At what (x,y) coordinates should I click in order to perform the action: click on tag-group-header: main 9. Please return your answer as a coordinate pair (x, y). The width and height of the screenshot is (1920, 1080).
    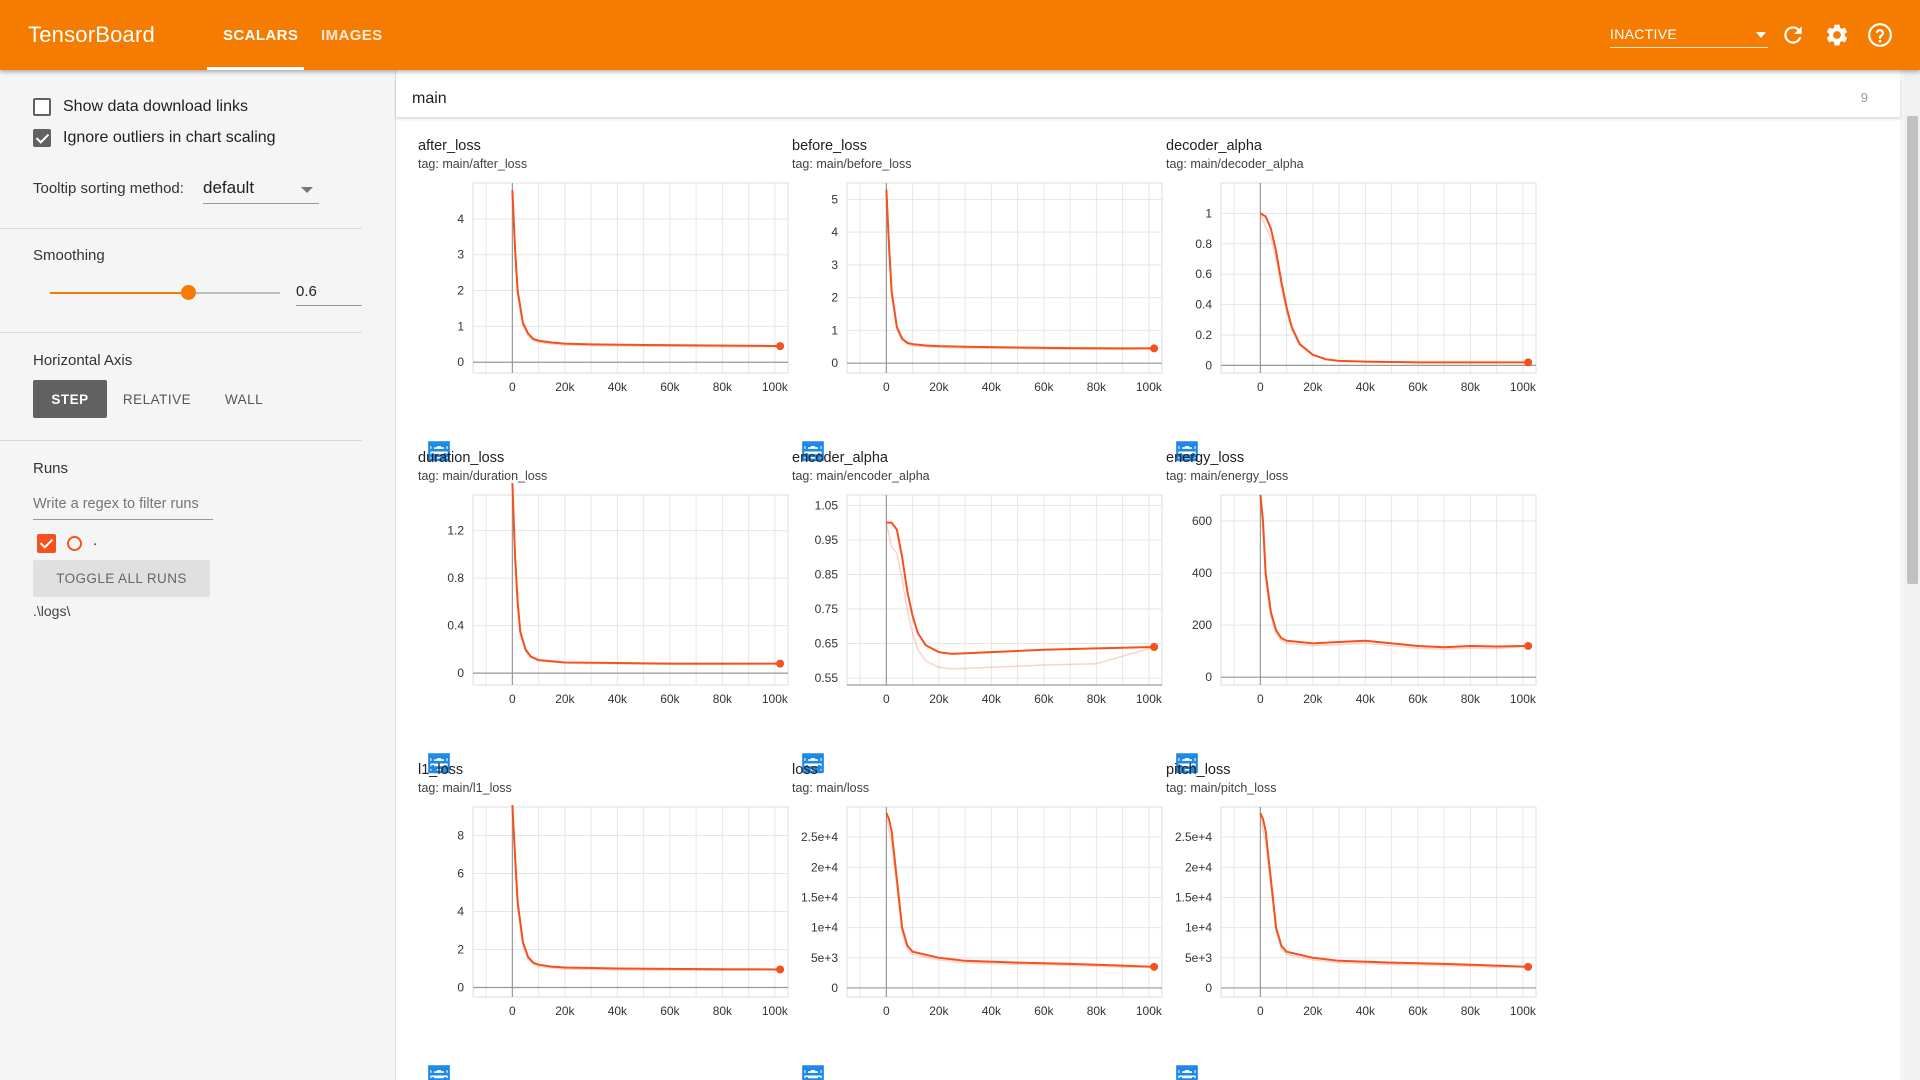
    Looking at the image, I should click on (1148, 98).